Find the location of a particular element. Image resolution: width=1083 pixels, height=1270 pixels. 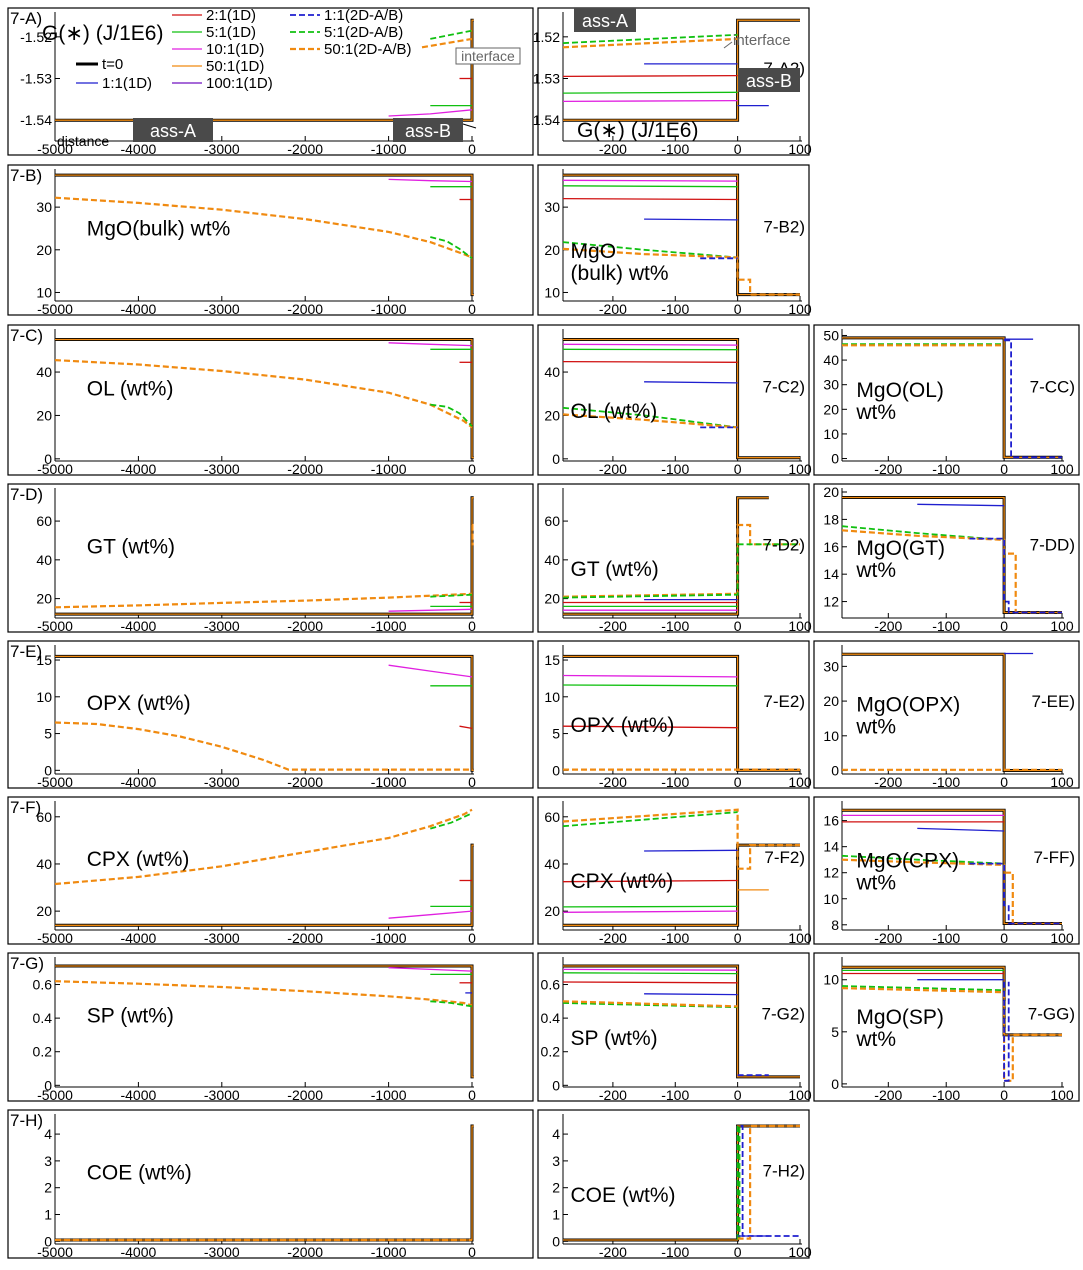

y-axis-label-line: CPX (wt%) is located at coordinates (622, 881).